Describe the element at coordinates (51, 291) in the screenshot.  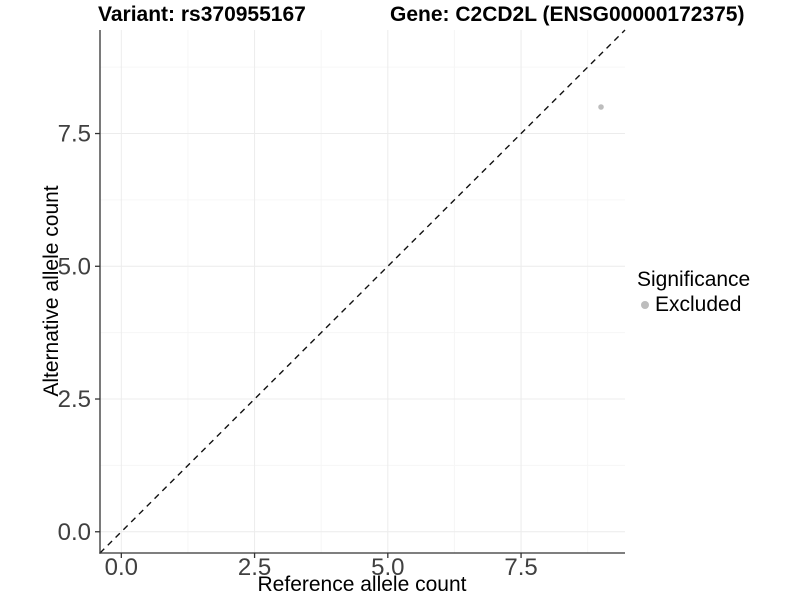
I see `y-axis-title: Alternative allele count` at that location.